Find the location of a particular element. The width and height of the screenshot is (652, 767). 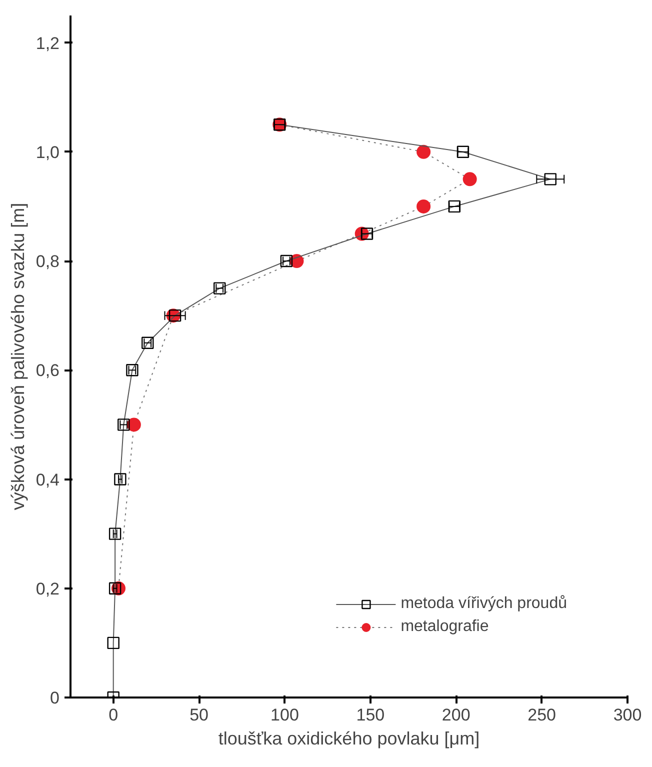

y-tick-label: 1,2 is located at coordinates (48, 43).